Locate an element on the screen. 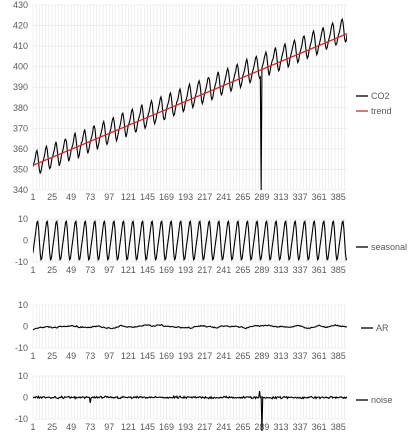 The height and width of the screenshot is (433, 409). legend-label: noise is located at coordinates (382, 400).